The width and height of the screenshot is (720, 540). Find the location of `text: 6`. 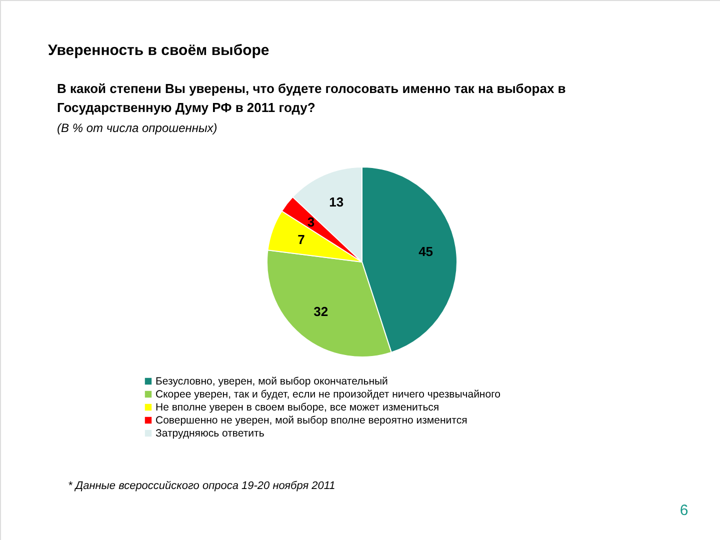

text: 6 is located at coordinates (684, 510).